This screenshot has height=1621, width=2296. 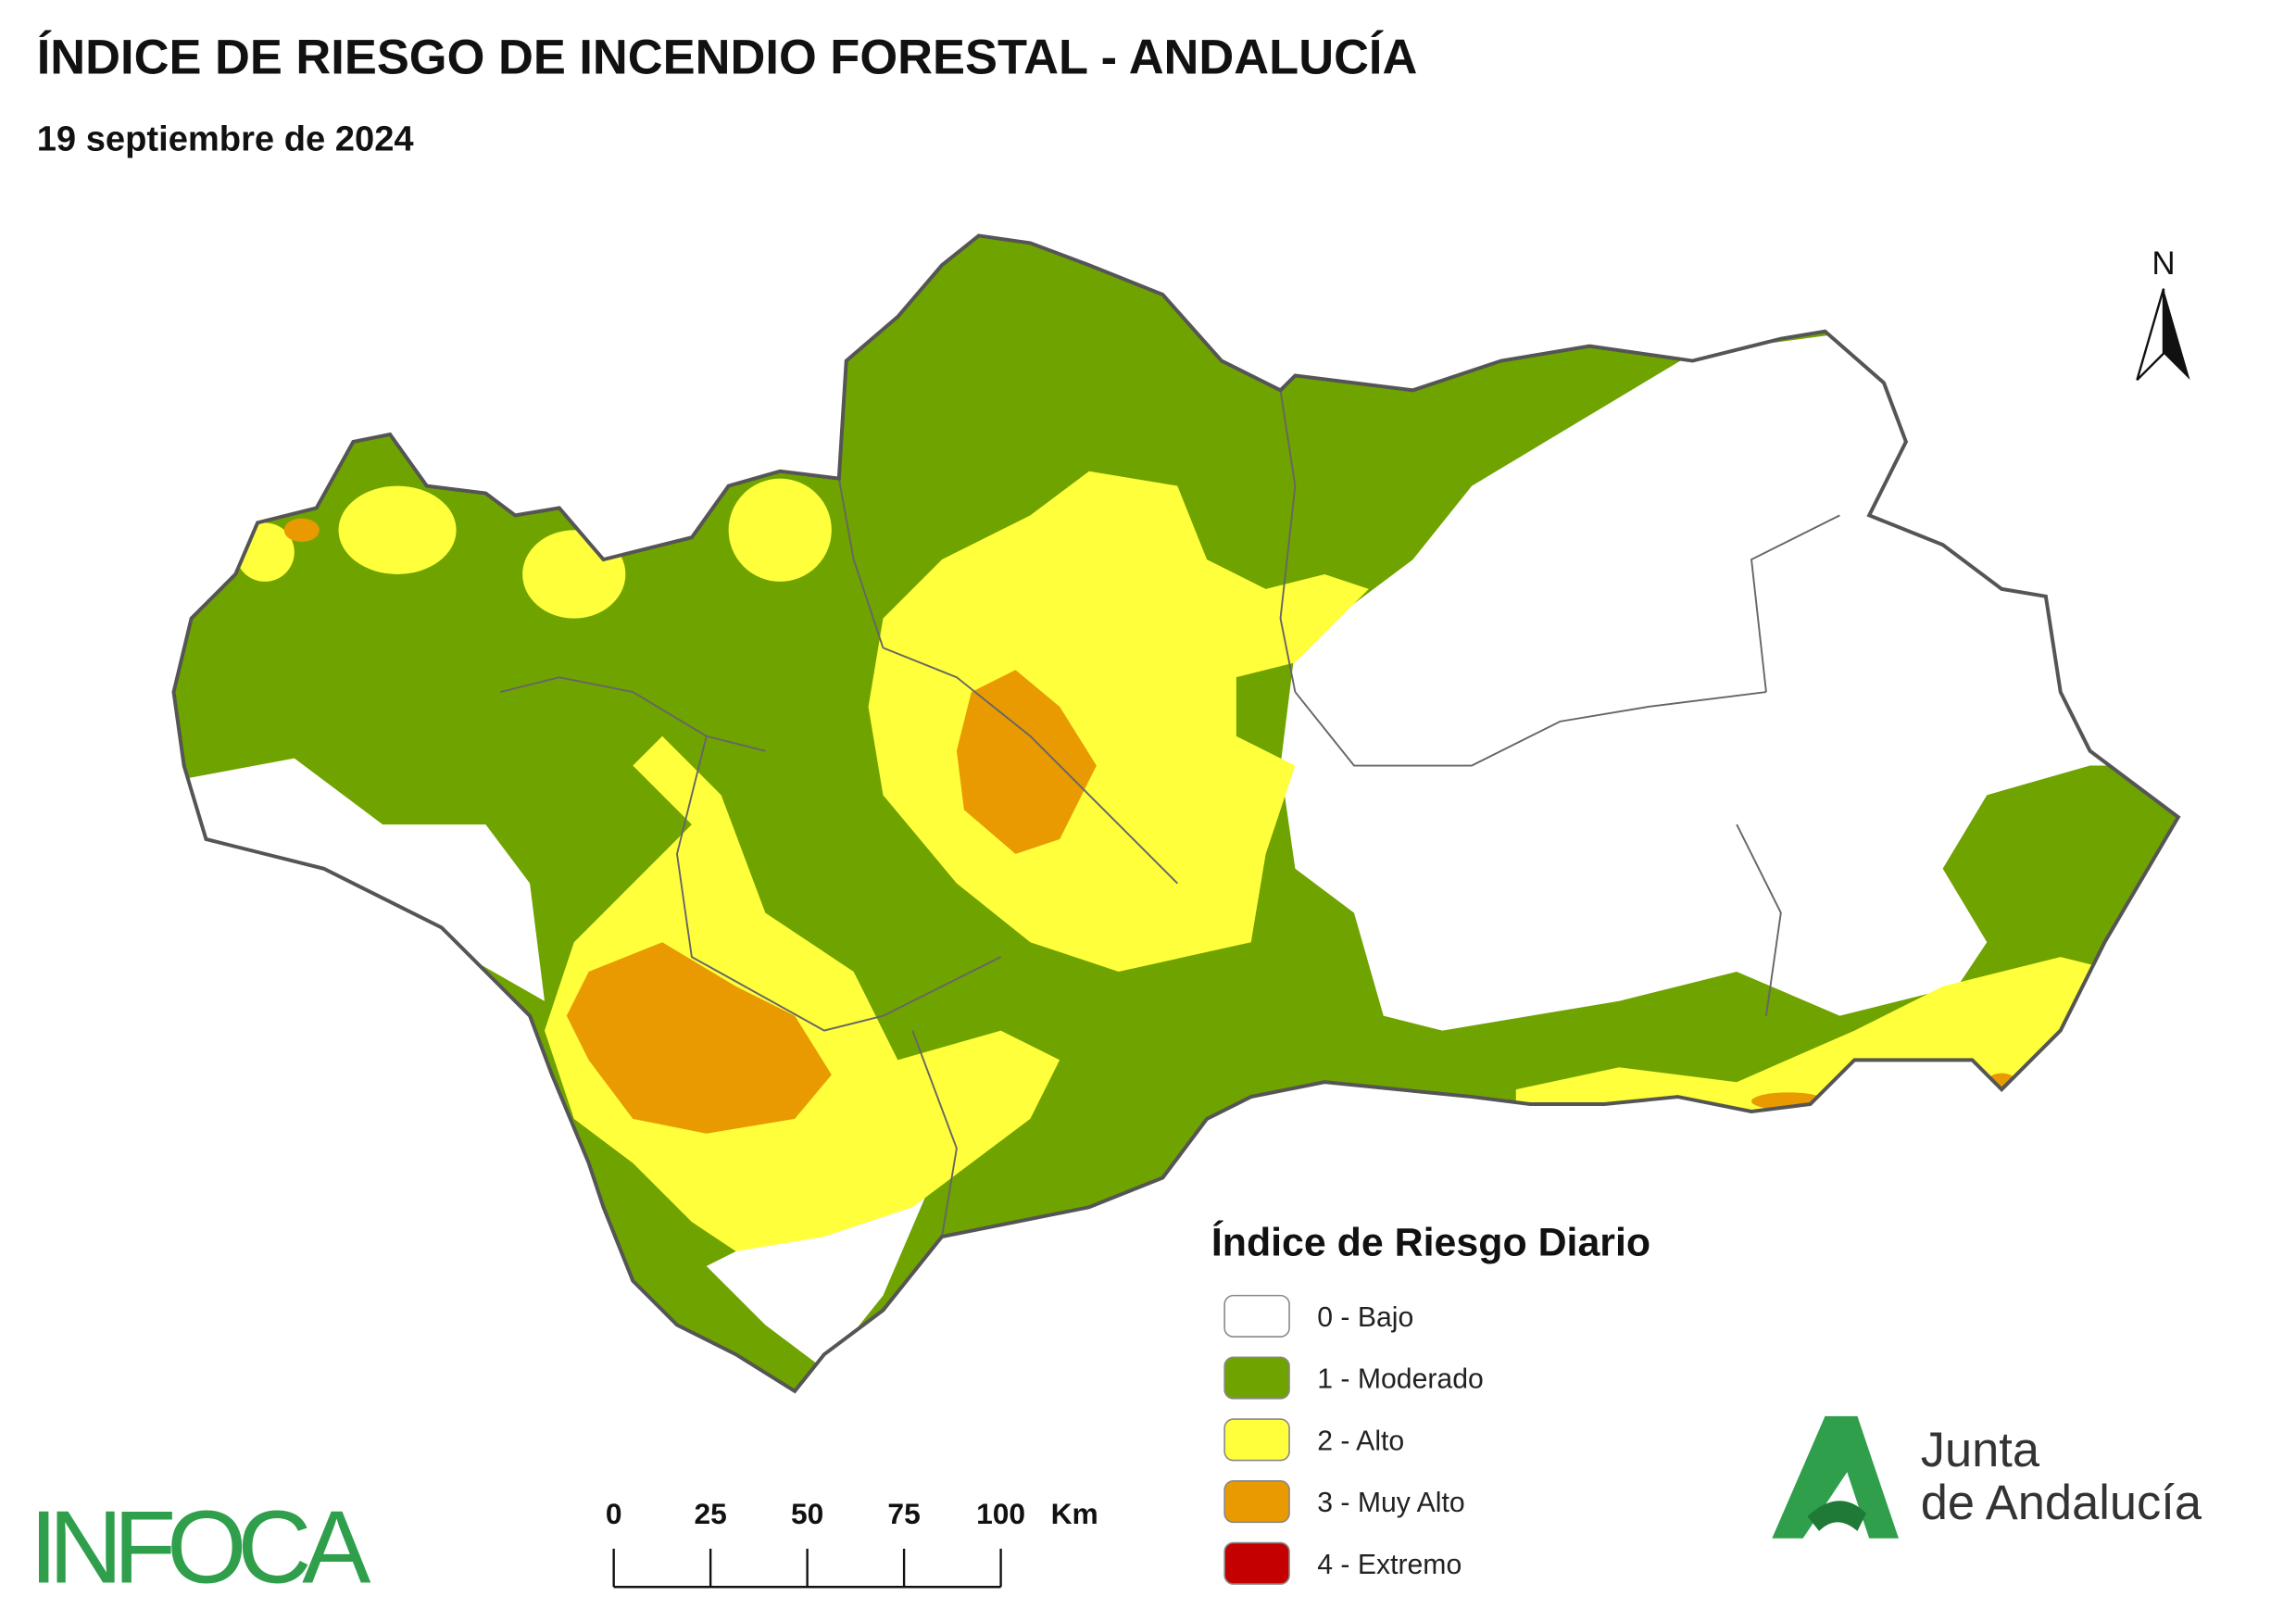 I want to click on legend-label: 2 - Alto, so click(x=1360, y=1441).